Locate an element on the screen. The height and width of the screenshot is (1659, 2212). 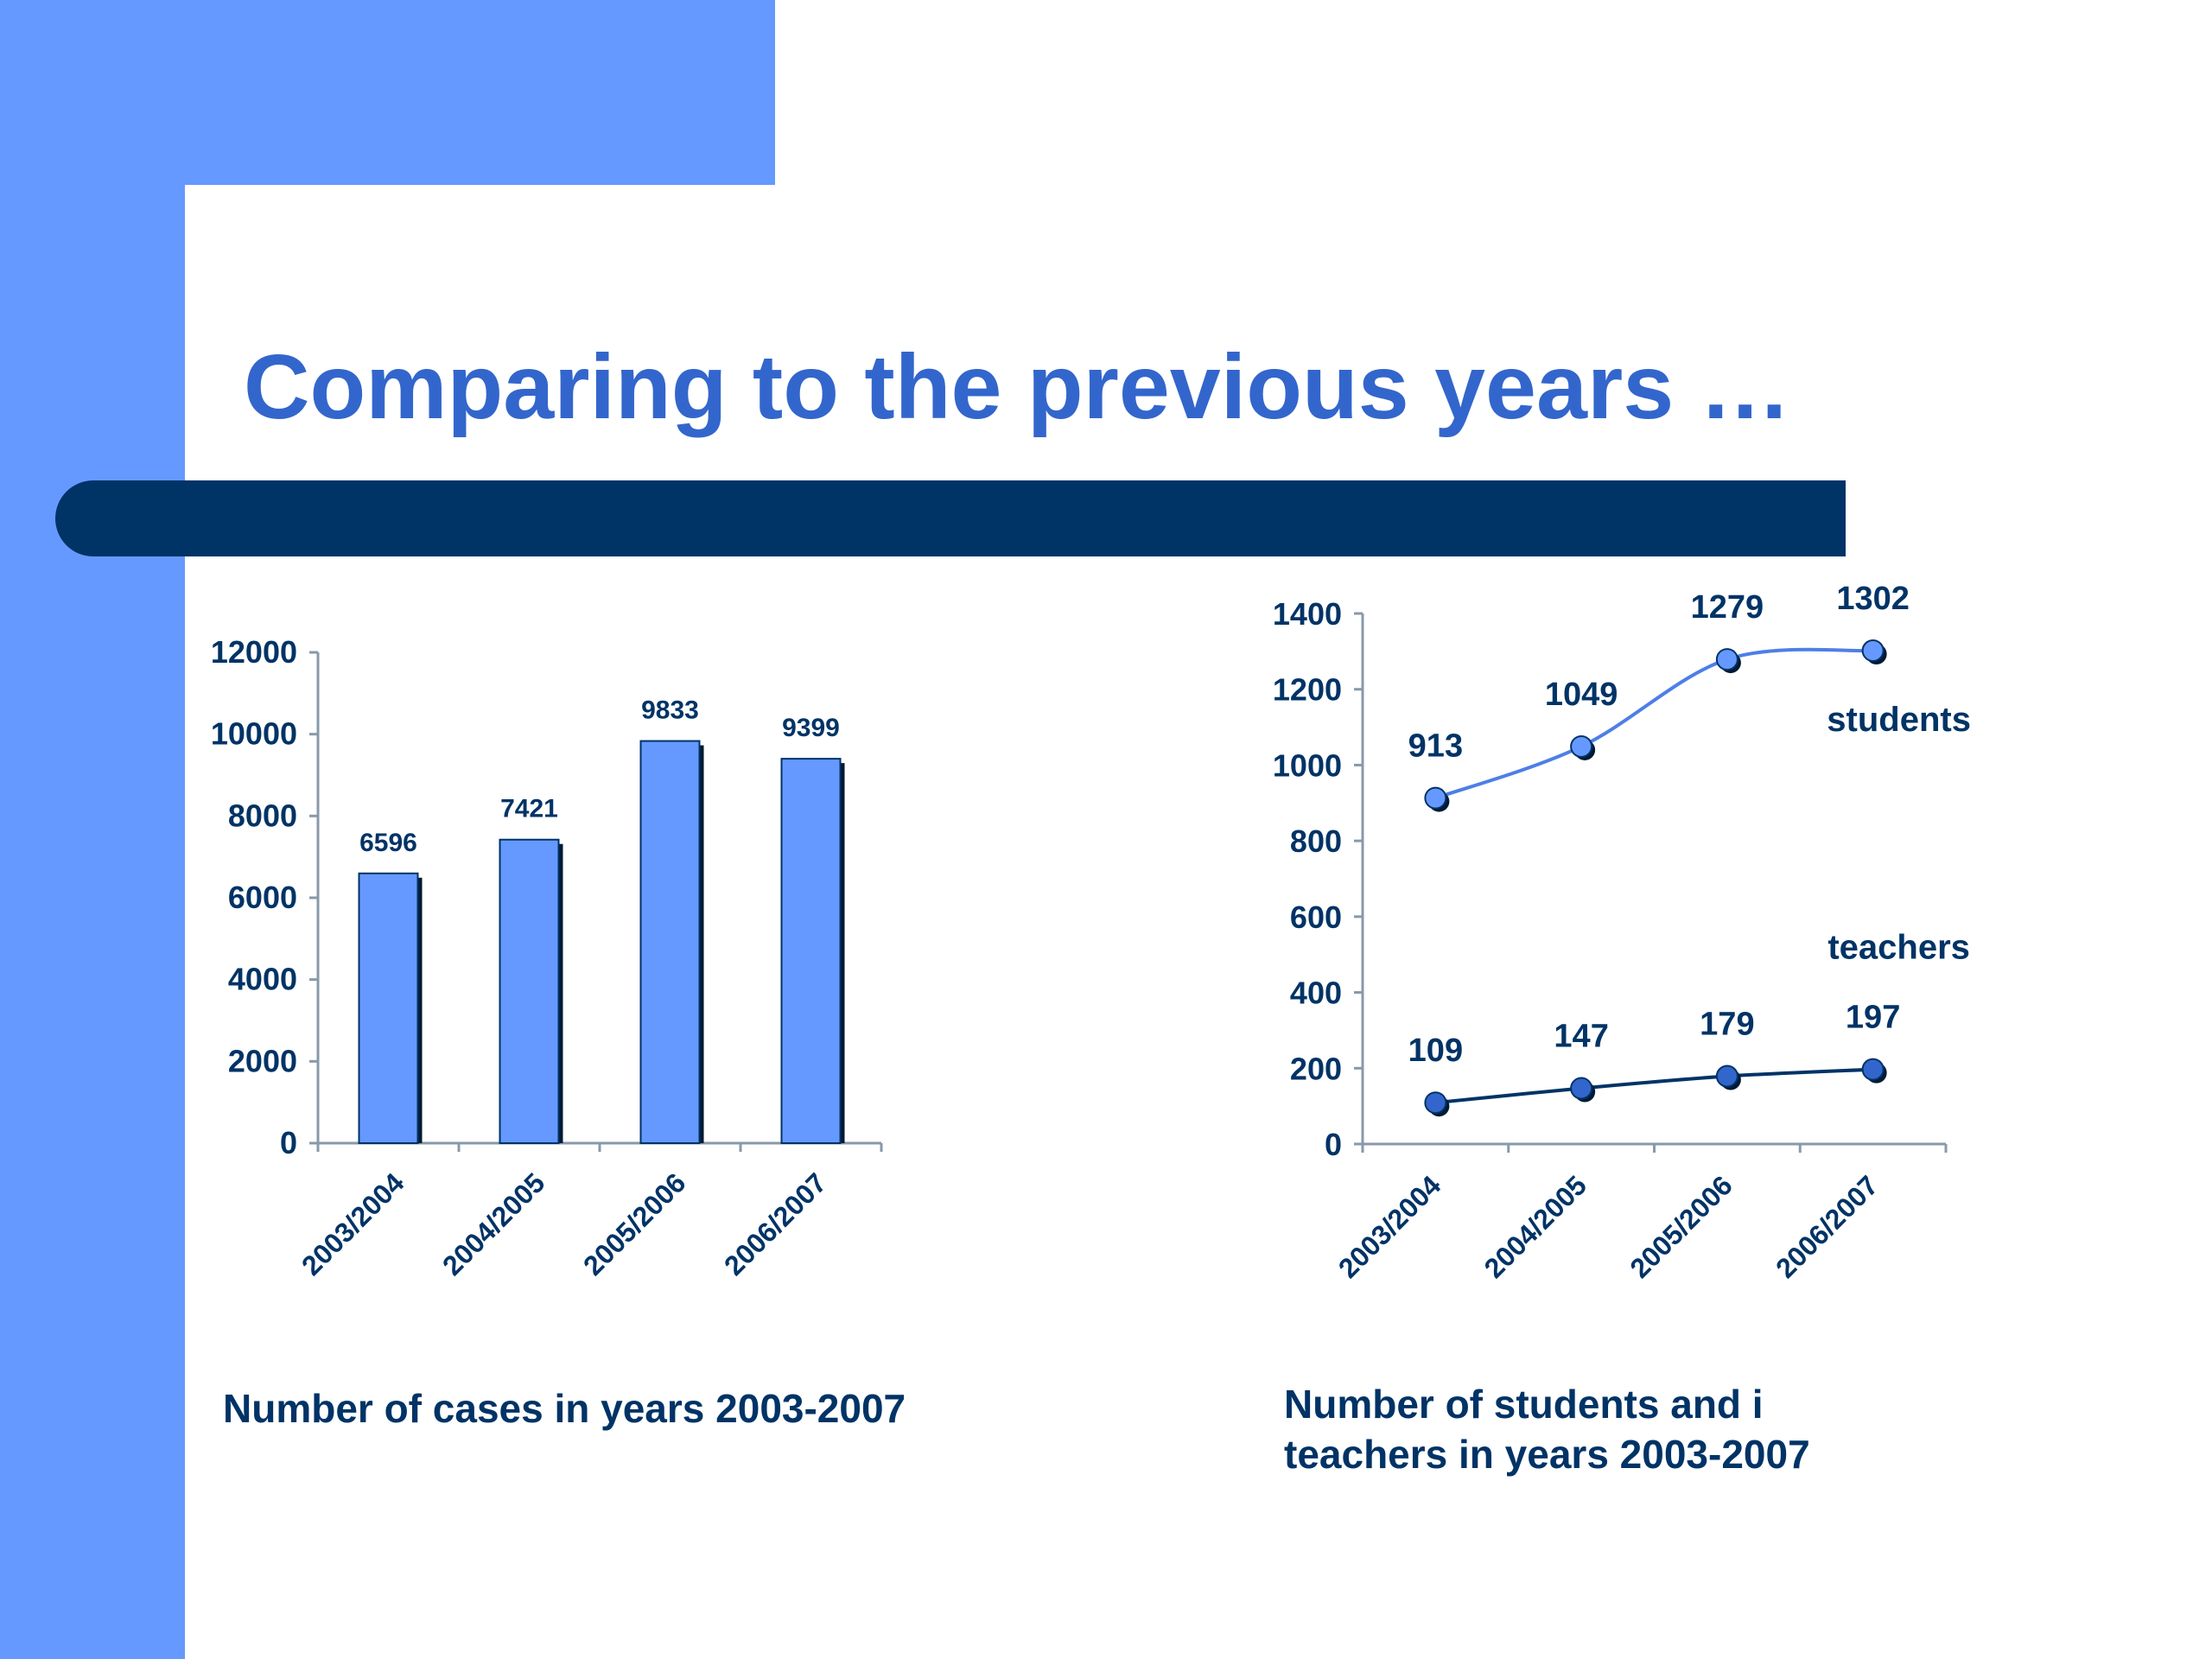
left-accent-band is located at coordinates (92, 829).